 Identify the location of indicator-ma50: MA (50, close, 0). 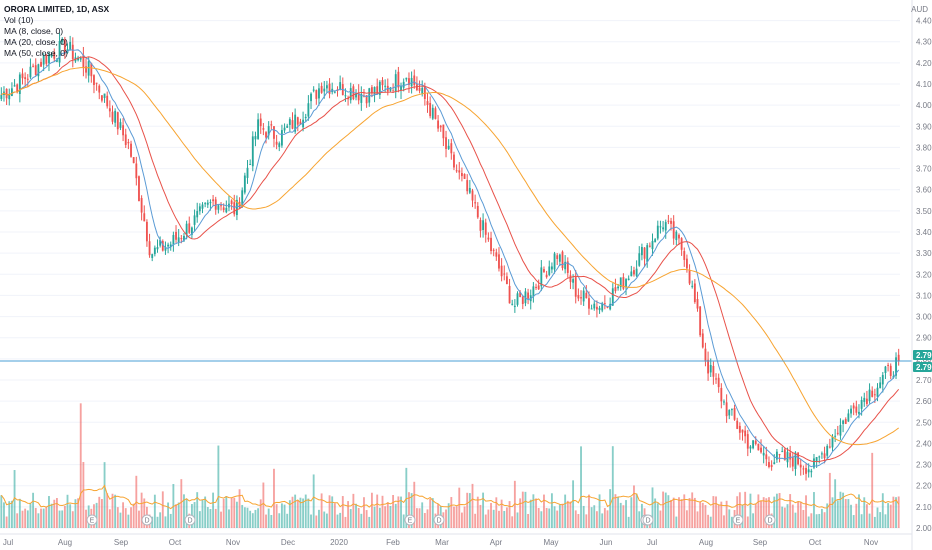
(36, 53).